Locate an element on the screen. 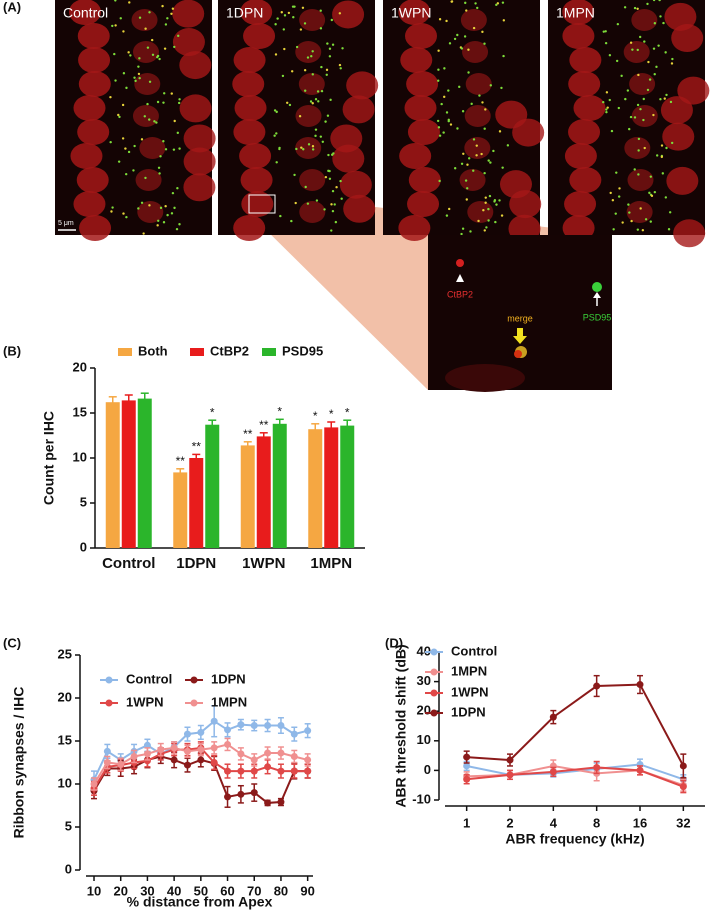  y-tick-label: 0 is located at coordinates (83, 546).